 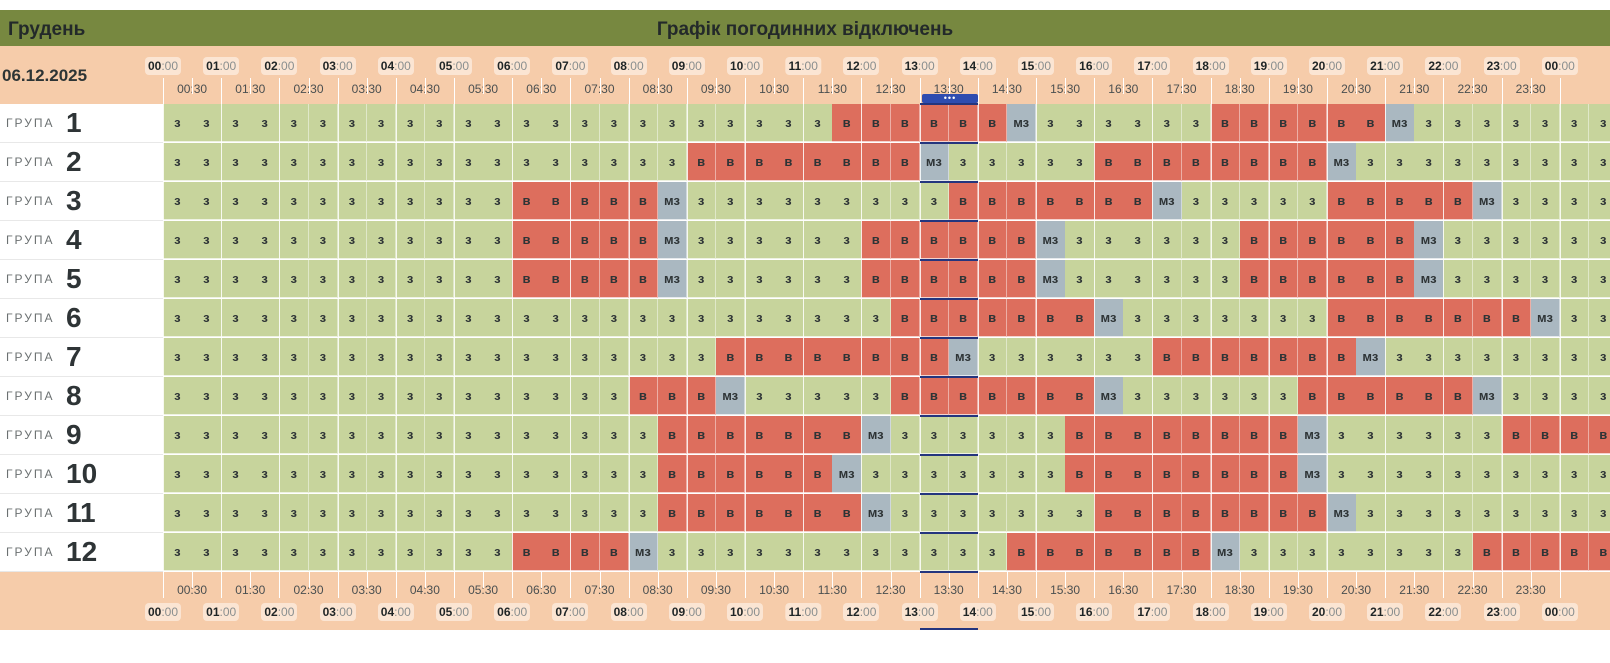 I want to click on group-label-row: ГРУПА 12, so click(x=81, y=552).